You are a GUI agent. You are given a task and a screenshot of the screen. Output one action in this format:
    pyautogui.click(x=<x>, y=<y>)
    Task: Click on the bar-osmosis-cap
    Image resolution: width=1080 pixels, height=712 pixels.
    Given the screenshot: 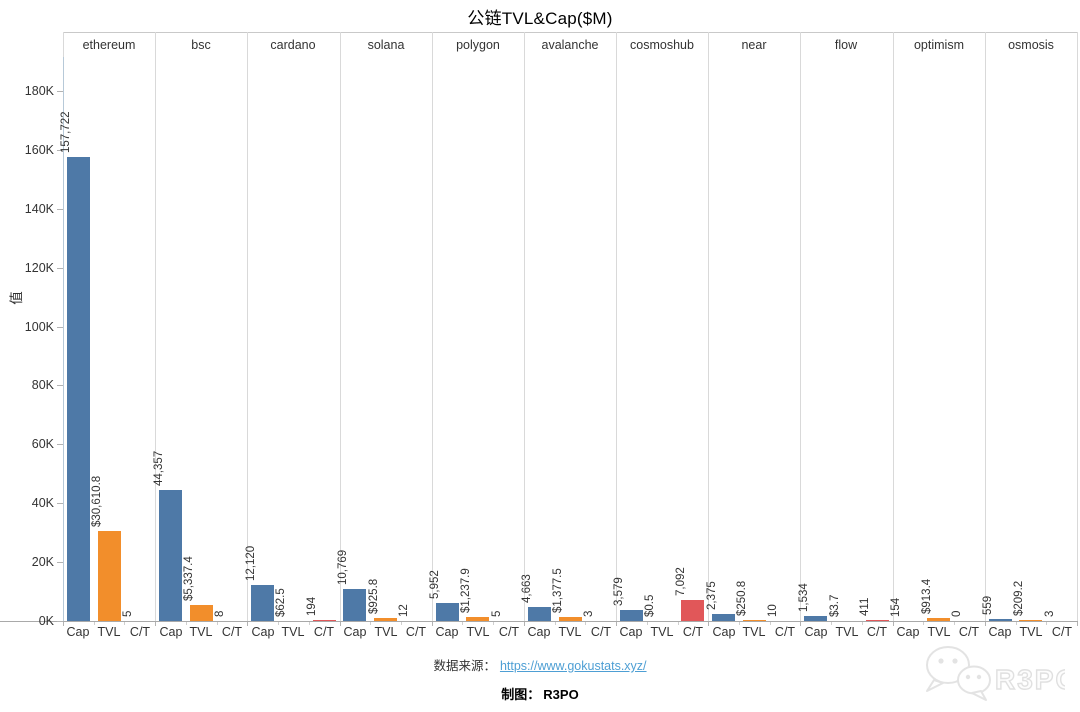 What is the action you would take?
    pyautogui.click(x=1000, y=620)
    